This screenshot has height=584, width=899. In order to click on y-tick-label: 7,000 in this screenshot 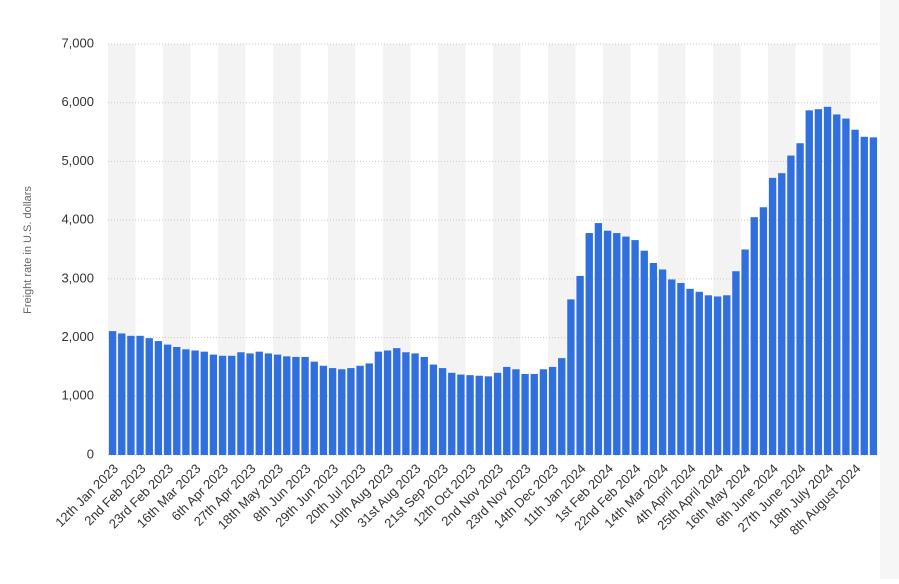, I will do `click(77, 42)`.